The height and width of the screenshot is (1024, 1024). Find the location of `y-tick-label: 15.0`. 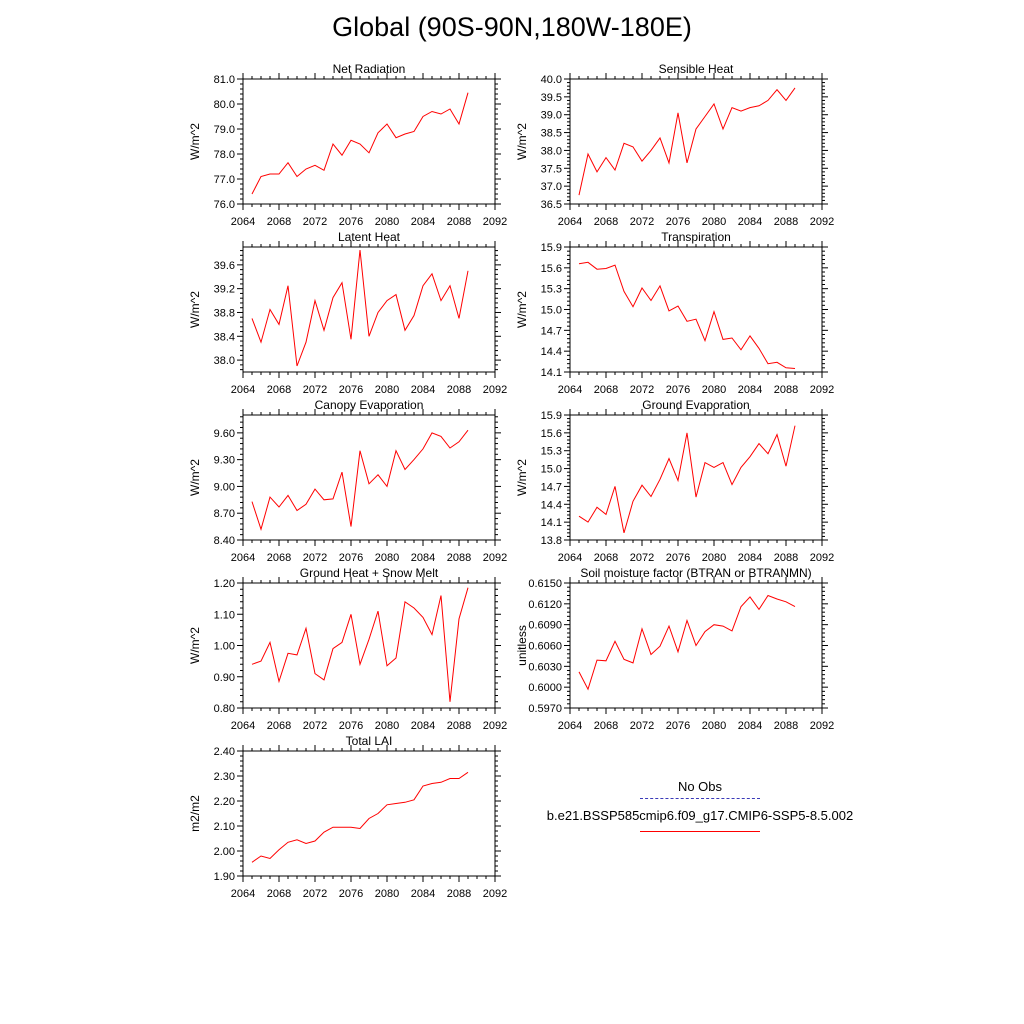

y-tick-label: 15.0 is located at coordinates (551, 470).